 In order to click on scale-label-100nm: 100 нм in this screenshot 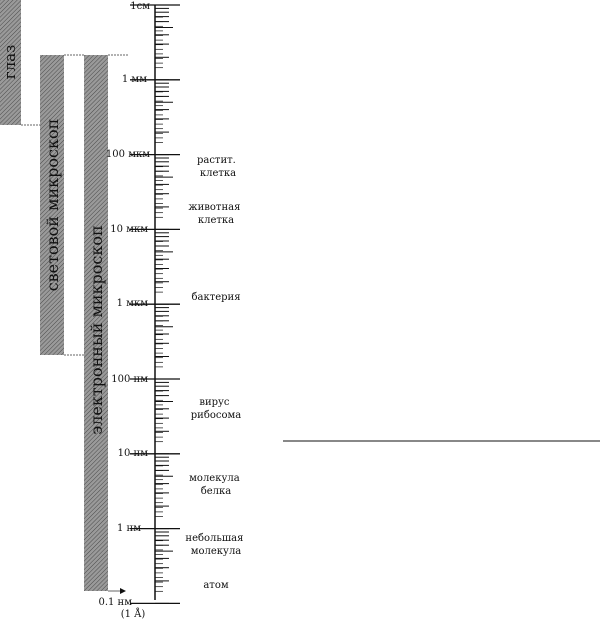, I will do `click(129, 379)`.